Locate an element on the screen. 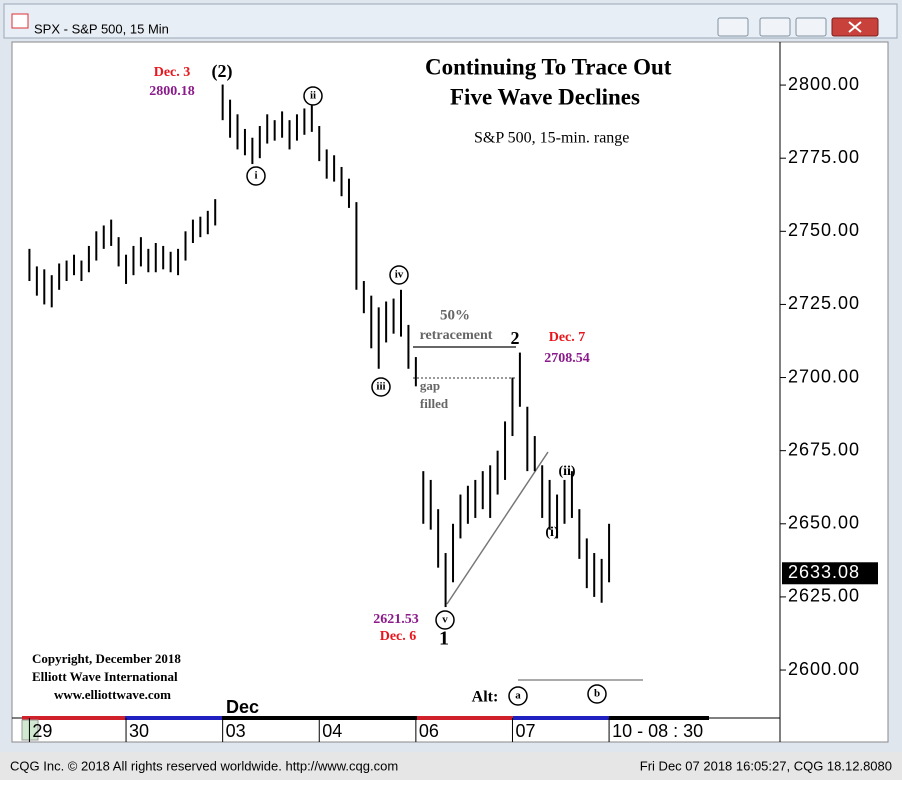  annotation: retracement is located at coordinates (456, 335).